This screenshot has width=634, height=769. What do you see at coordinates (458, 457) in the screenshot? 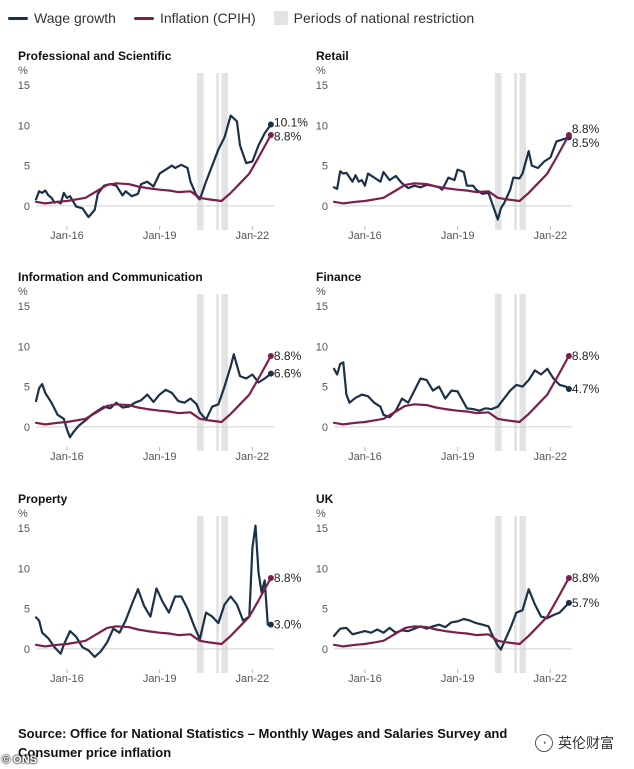
I see `x-tick-label: Jan-19` at bounding box center [458, 457].